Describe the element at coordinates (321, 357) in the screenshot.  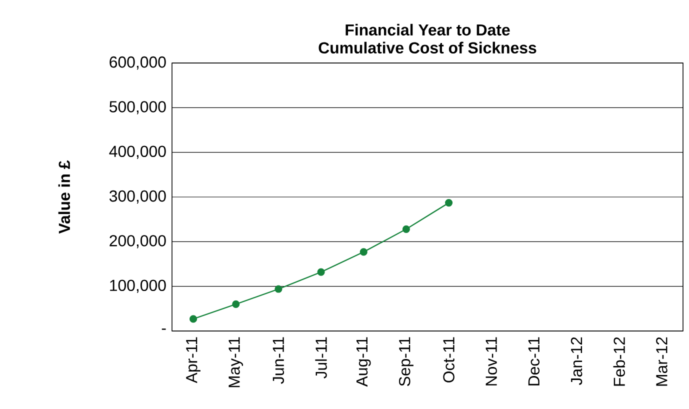
I see `x-tick-label: Jul-11` at that location.